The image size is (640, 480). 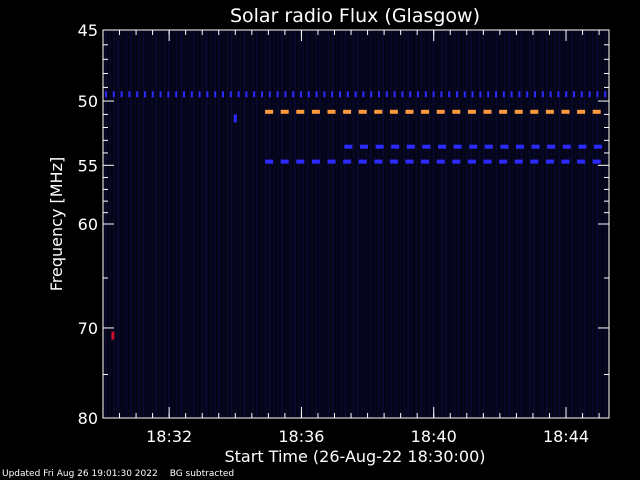 I want to click on x-tick-label: 18:32, so click(x=169, y=436).